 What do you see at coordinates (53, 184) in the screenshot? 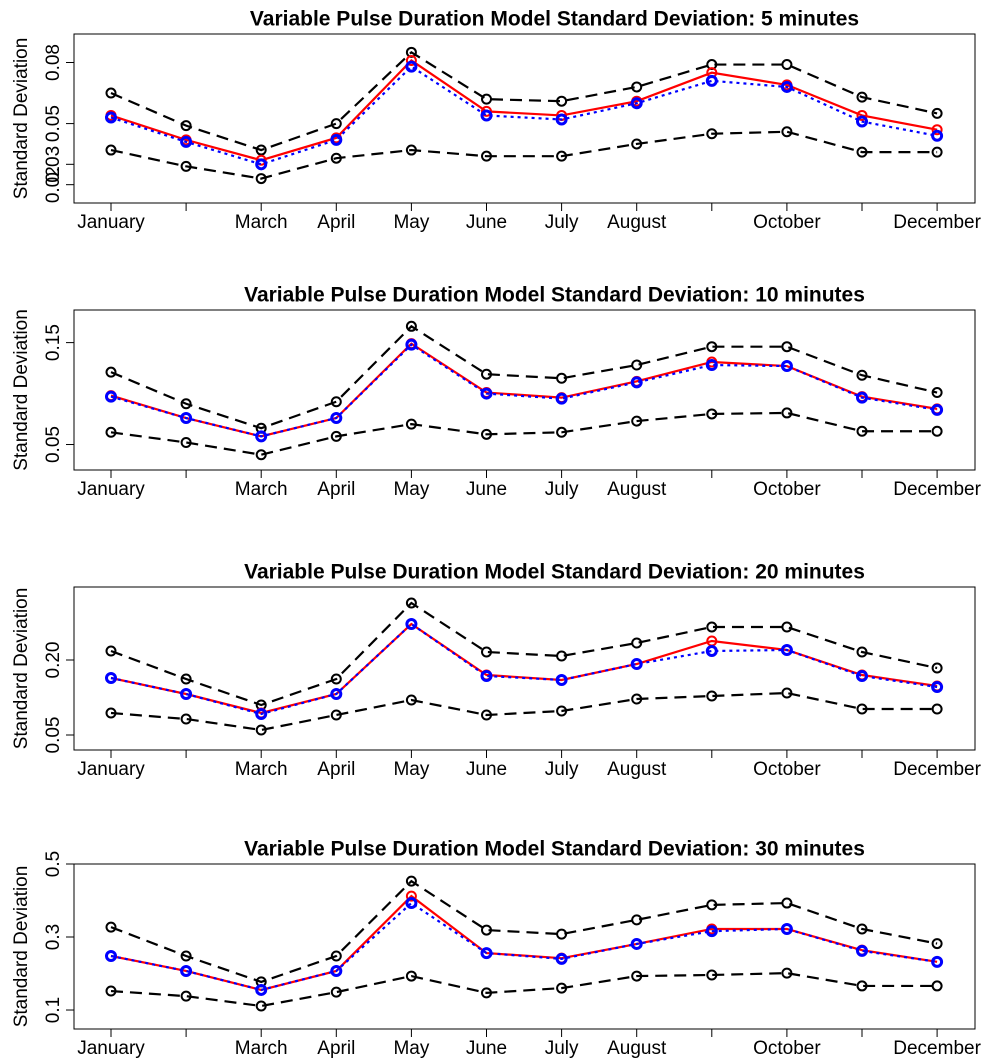
I see `y-tick-label: 0.02` at bounding box center [53, 184].